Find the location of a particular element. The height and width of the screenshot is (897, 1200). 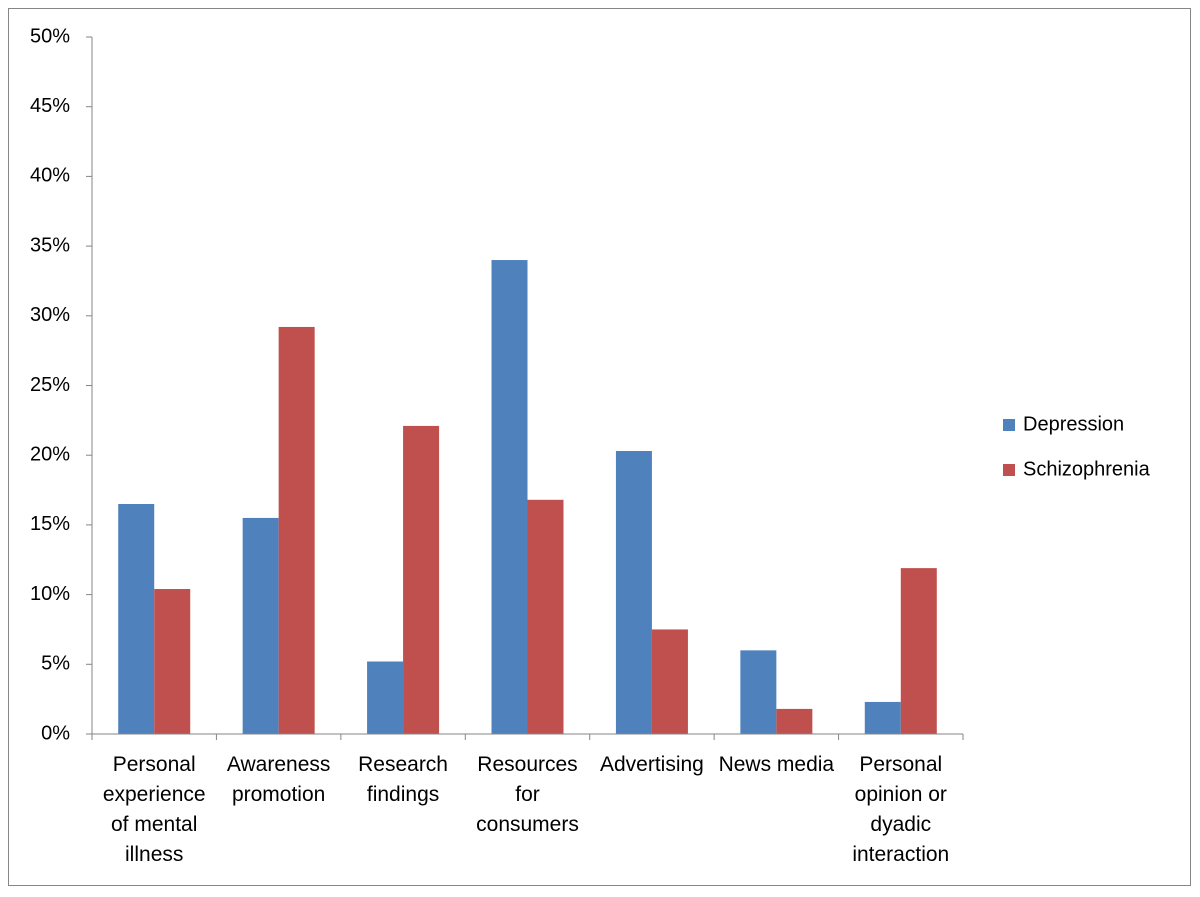

legend-label: Schizophrenia is located at coordinates (1087, 469).